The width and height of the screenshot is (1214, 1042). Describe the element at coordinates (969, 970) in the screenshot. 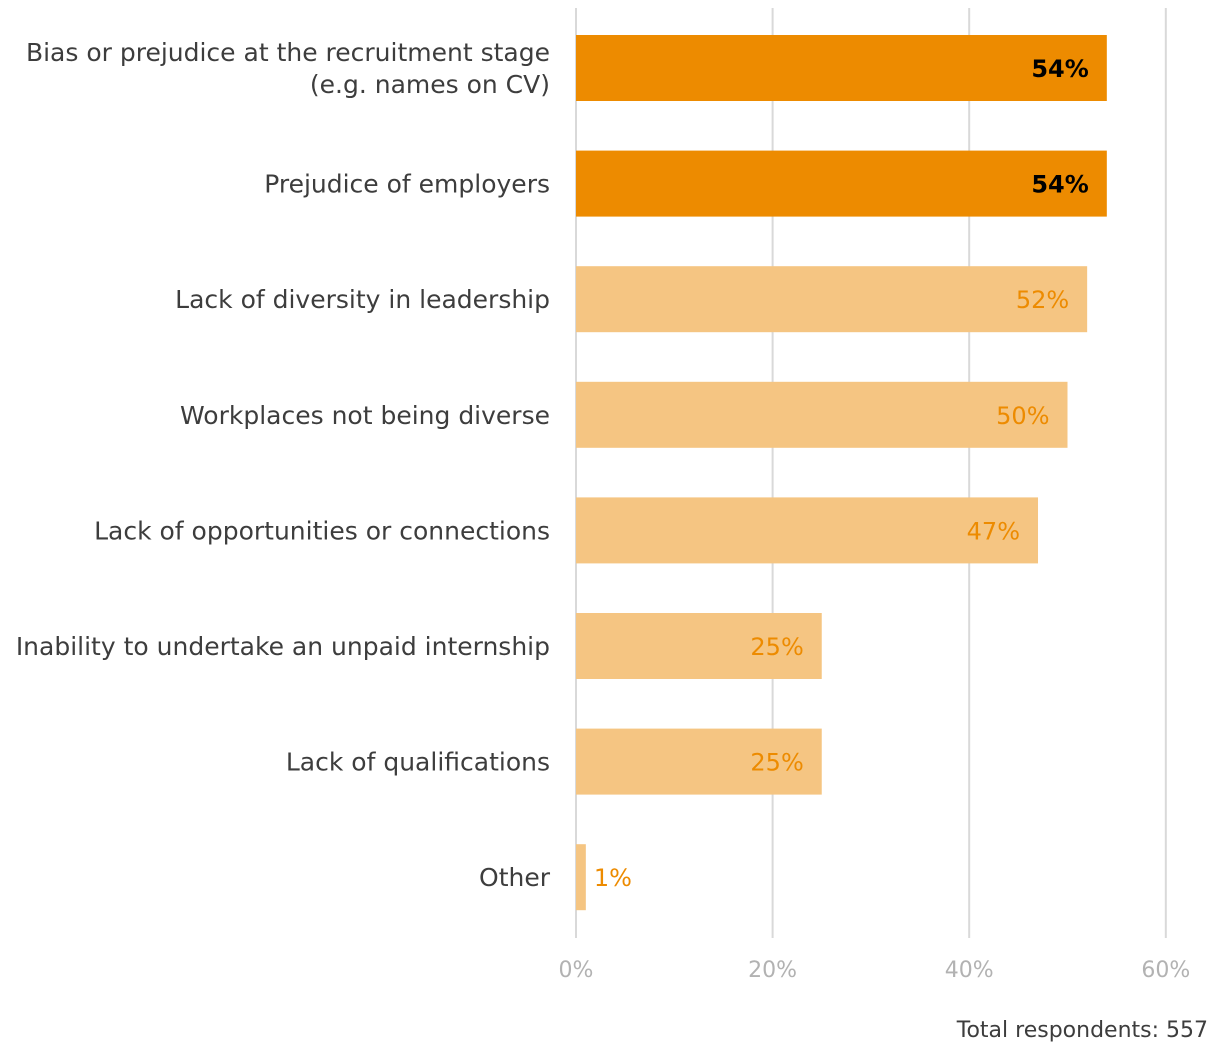

I see `x-tick-label: 40%` at that location.